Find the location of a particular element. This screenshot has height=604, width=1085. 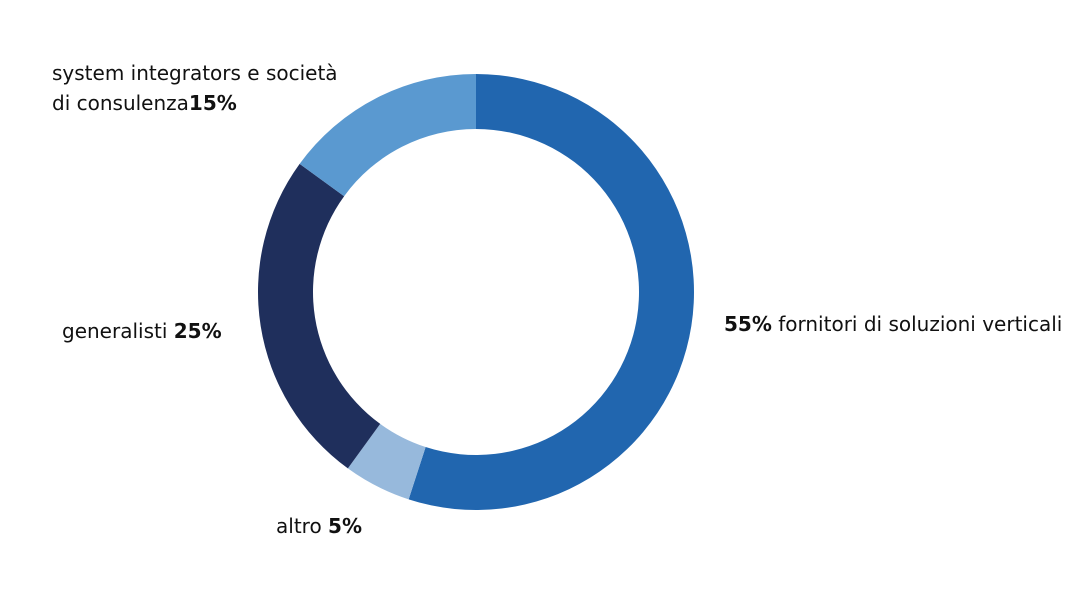

value-system-integrators: 15% is located at coordinates (212, 103).